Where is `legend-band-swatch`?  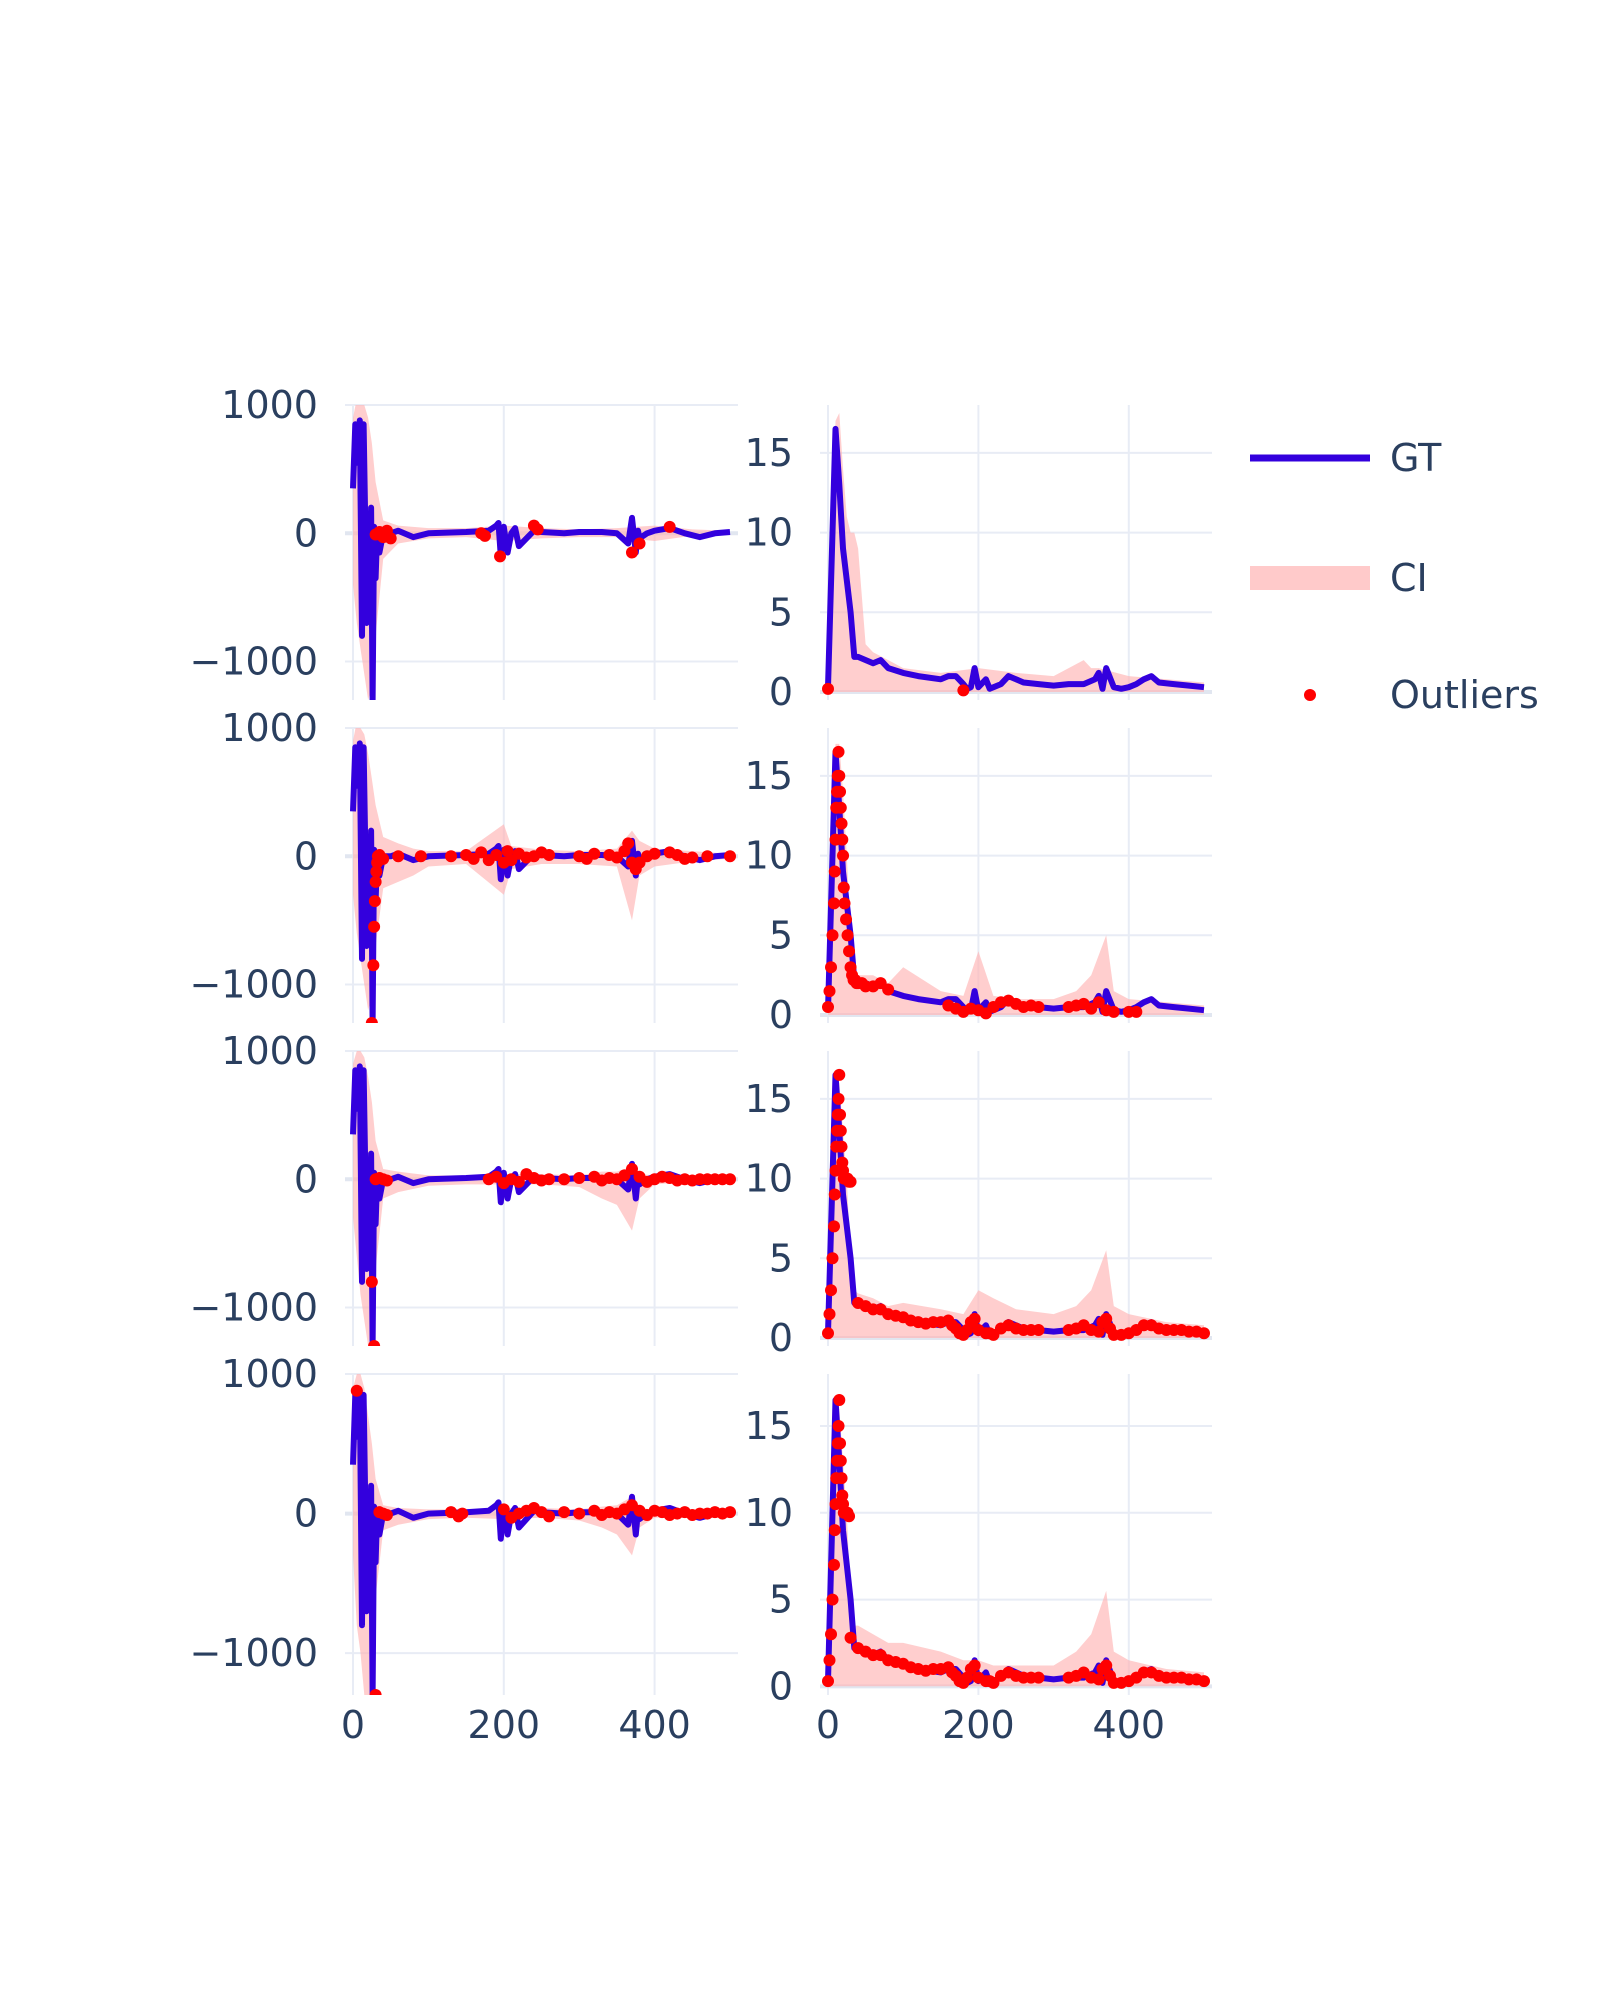
legend-band-swatch is located at coordinates (1310, 578).